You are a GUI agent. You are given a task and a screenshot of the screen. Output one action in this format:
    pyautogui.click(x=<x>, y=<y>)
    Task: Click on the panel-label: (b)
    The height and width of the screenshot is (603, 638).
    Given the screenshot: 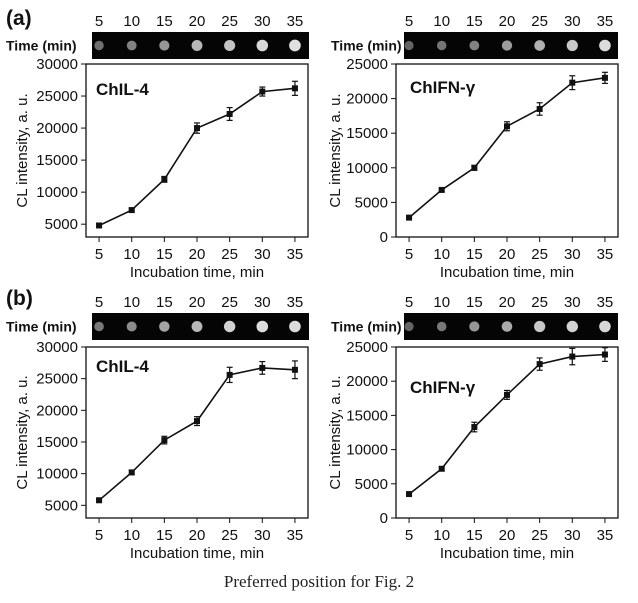 What is the action you would take?
    pyautogui.click(x=19, y=298)
    